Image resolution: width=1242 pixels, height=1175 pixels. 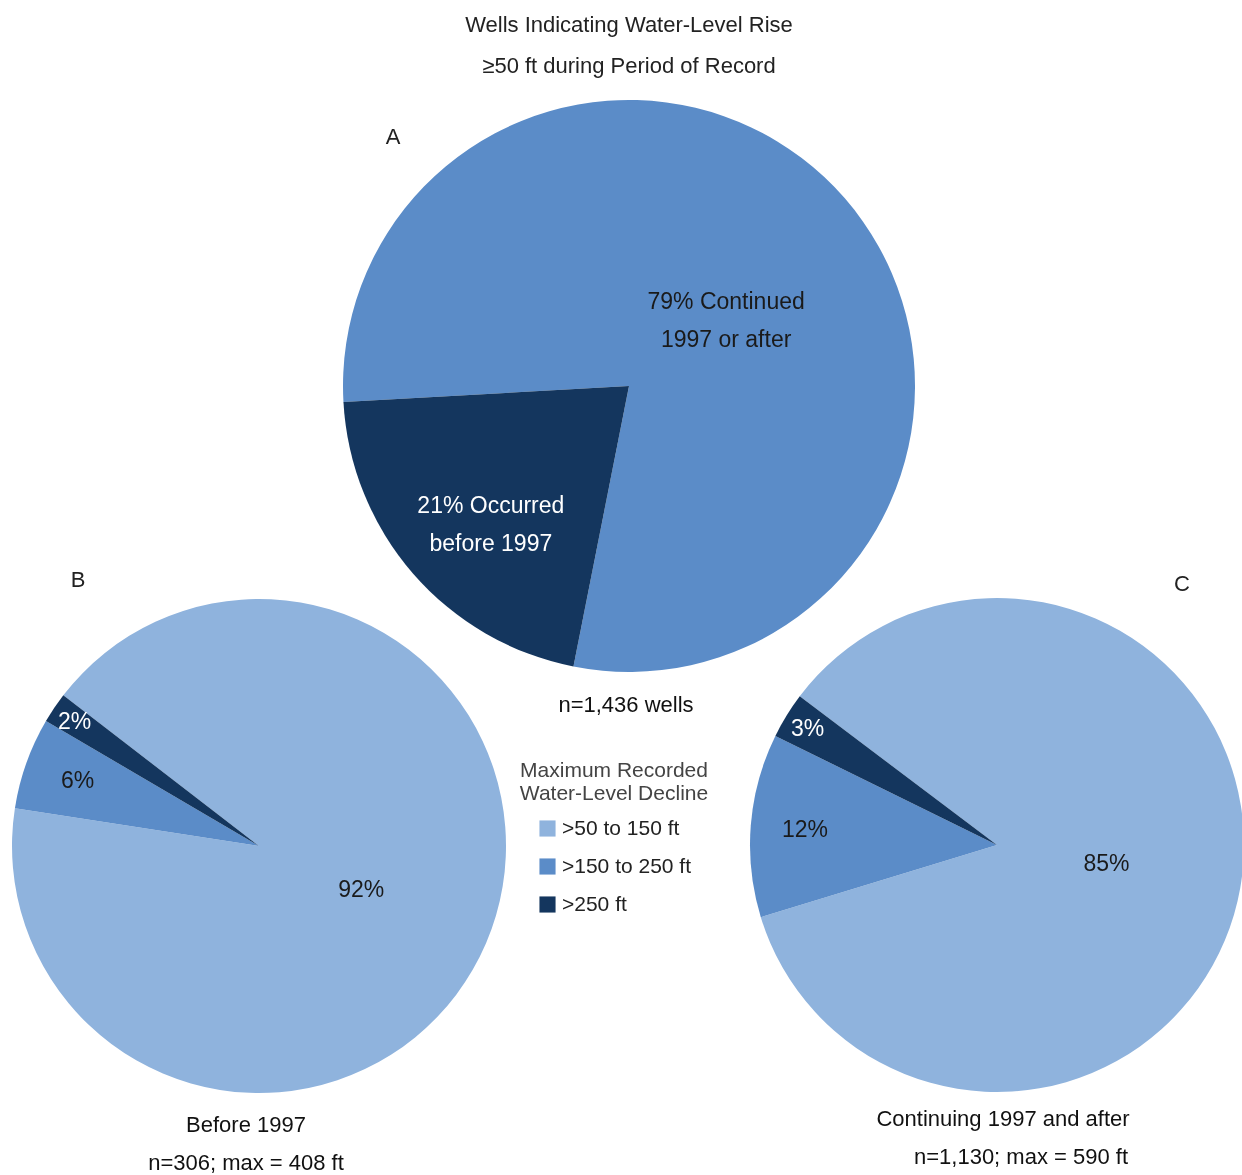 I want to click on data-label: 85%, so click(x=1106, y=863).